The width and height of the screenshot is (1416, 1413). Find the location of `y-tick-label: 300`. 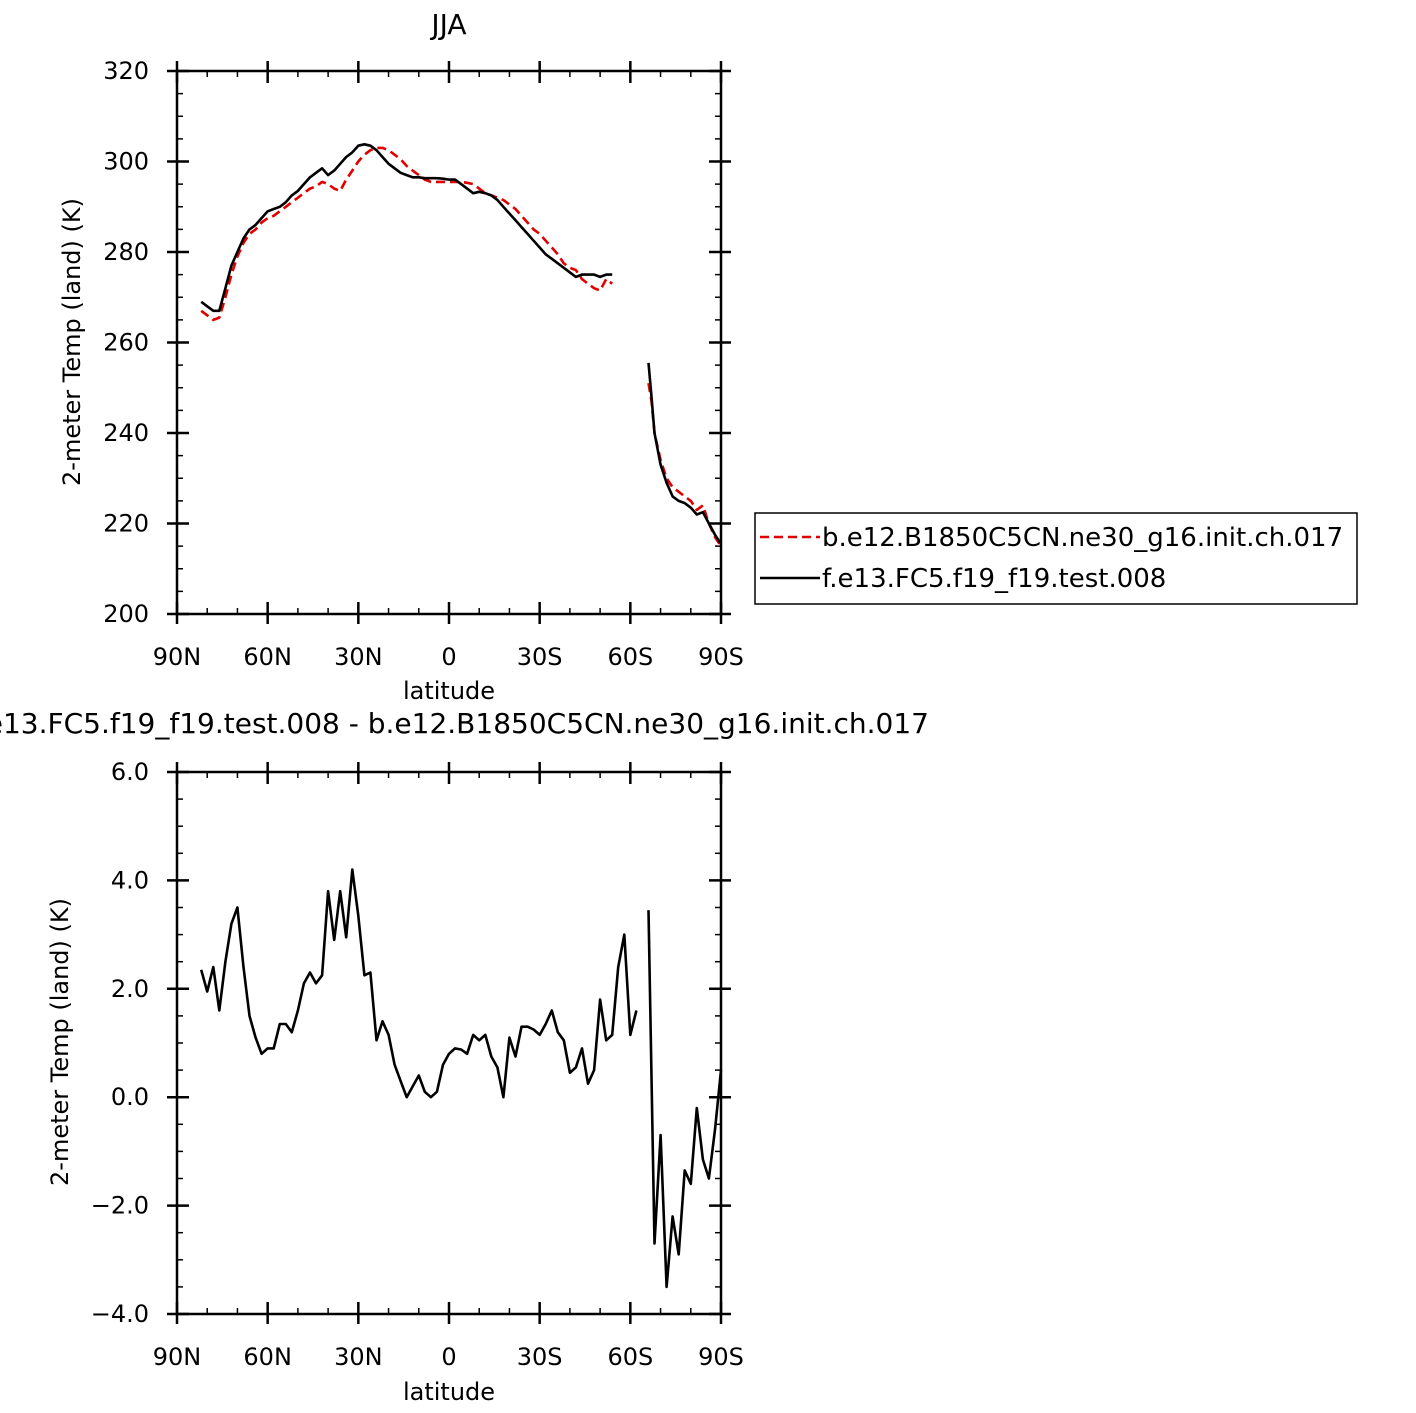

y-tick-label: 300 is located at coordinates (126, 162).